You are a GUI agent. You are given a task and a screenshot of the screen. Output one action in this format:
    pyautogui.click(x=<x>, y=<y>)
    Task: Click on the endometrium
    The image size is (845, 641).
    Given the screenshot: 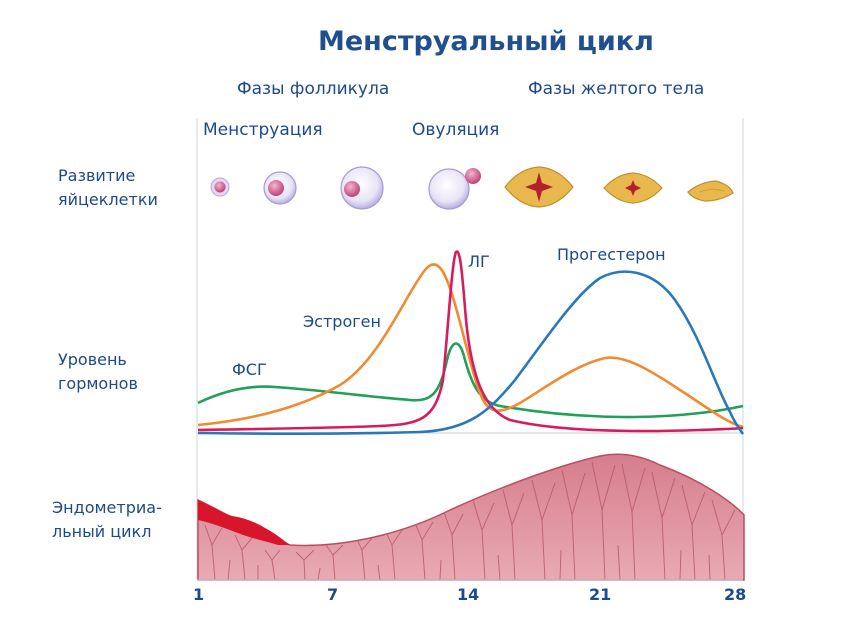 What is the action you would take?
    pyautogui.click(x=471, y=517)
    